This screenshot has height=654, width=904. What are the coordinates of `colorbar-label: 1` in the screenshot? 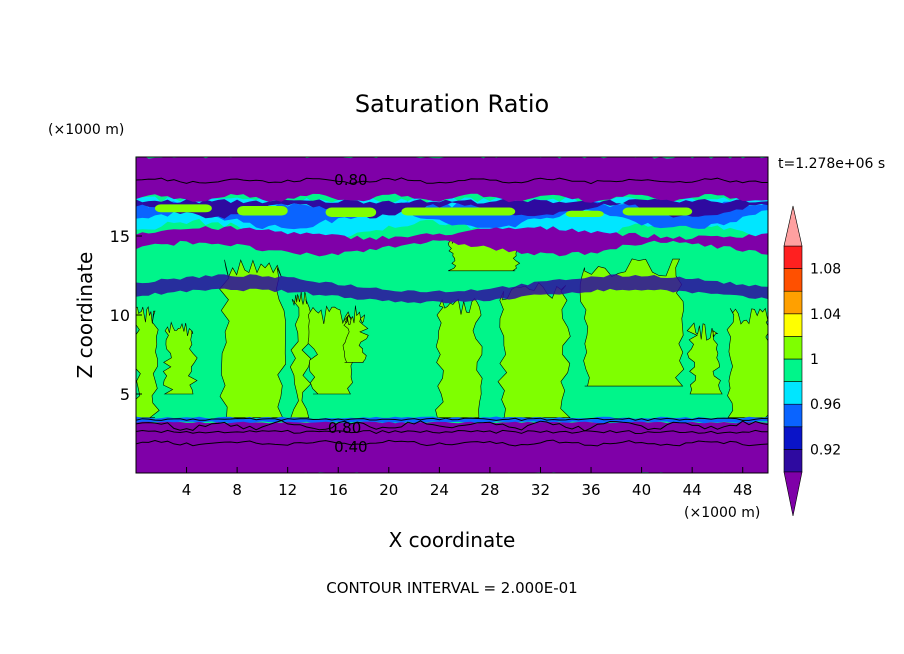 It's located at (814, 360).